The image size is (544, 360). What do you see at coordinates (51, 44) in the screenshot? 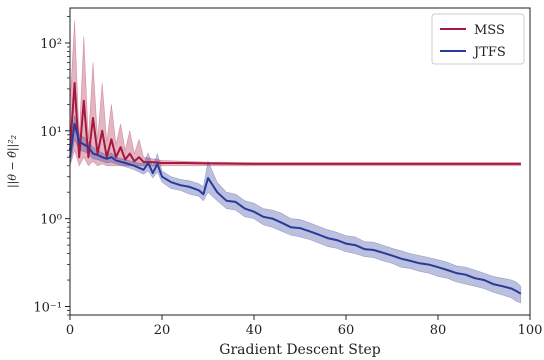
I see `y-tick-label: 10²` at bounding box center [51, 44].